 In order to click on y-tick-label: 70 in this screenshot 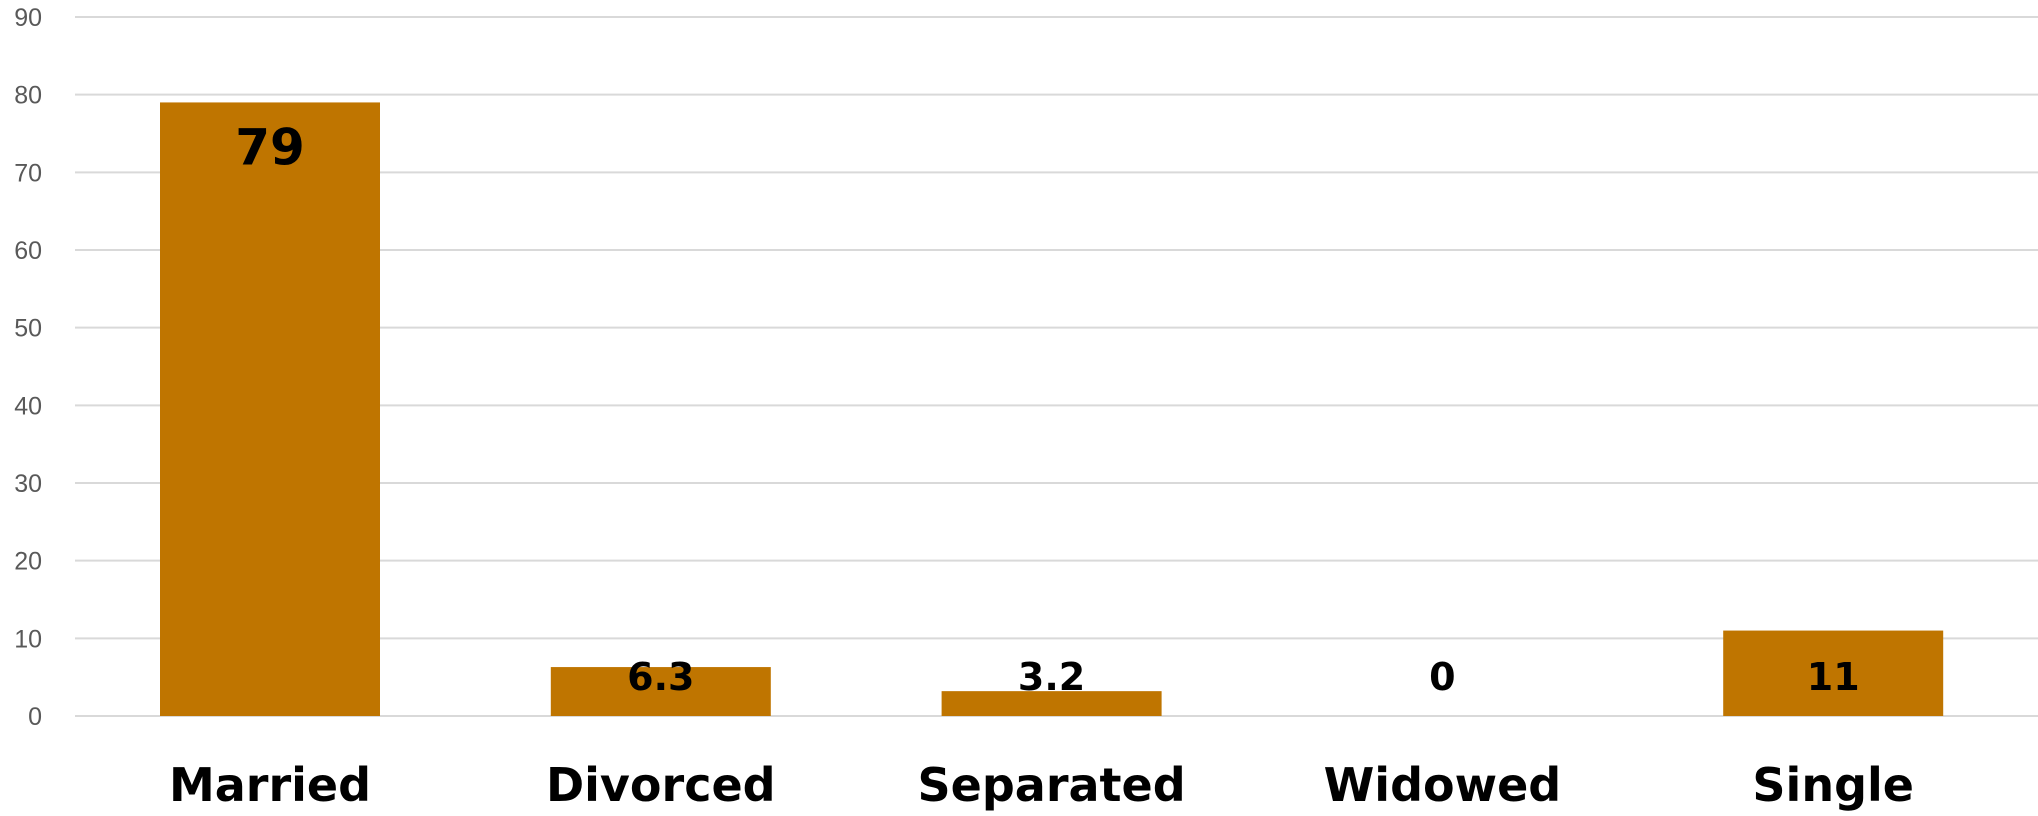, I will do `click(28, 173)`.